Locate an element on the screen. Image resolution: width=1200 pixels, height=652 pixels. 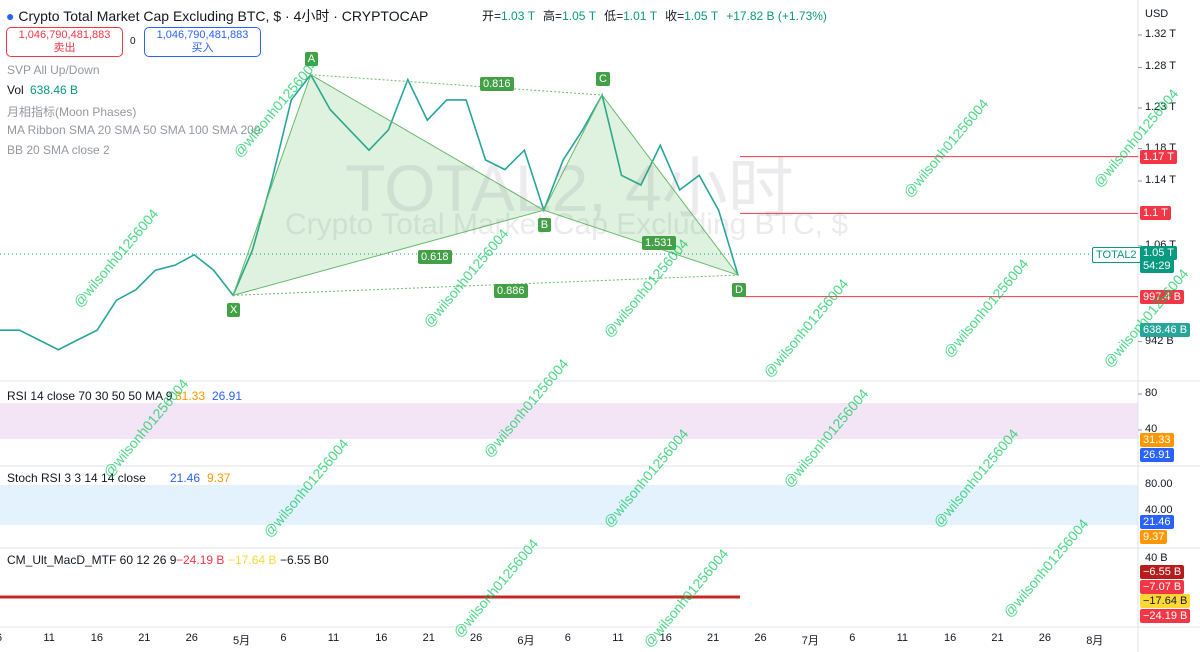
macd-badge: −6.55 B is located at coordinates (1162, 572).